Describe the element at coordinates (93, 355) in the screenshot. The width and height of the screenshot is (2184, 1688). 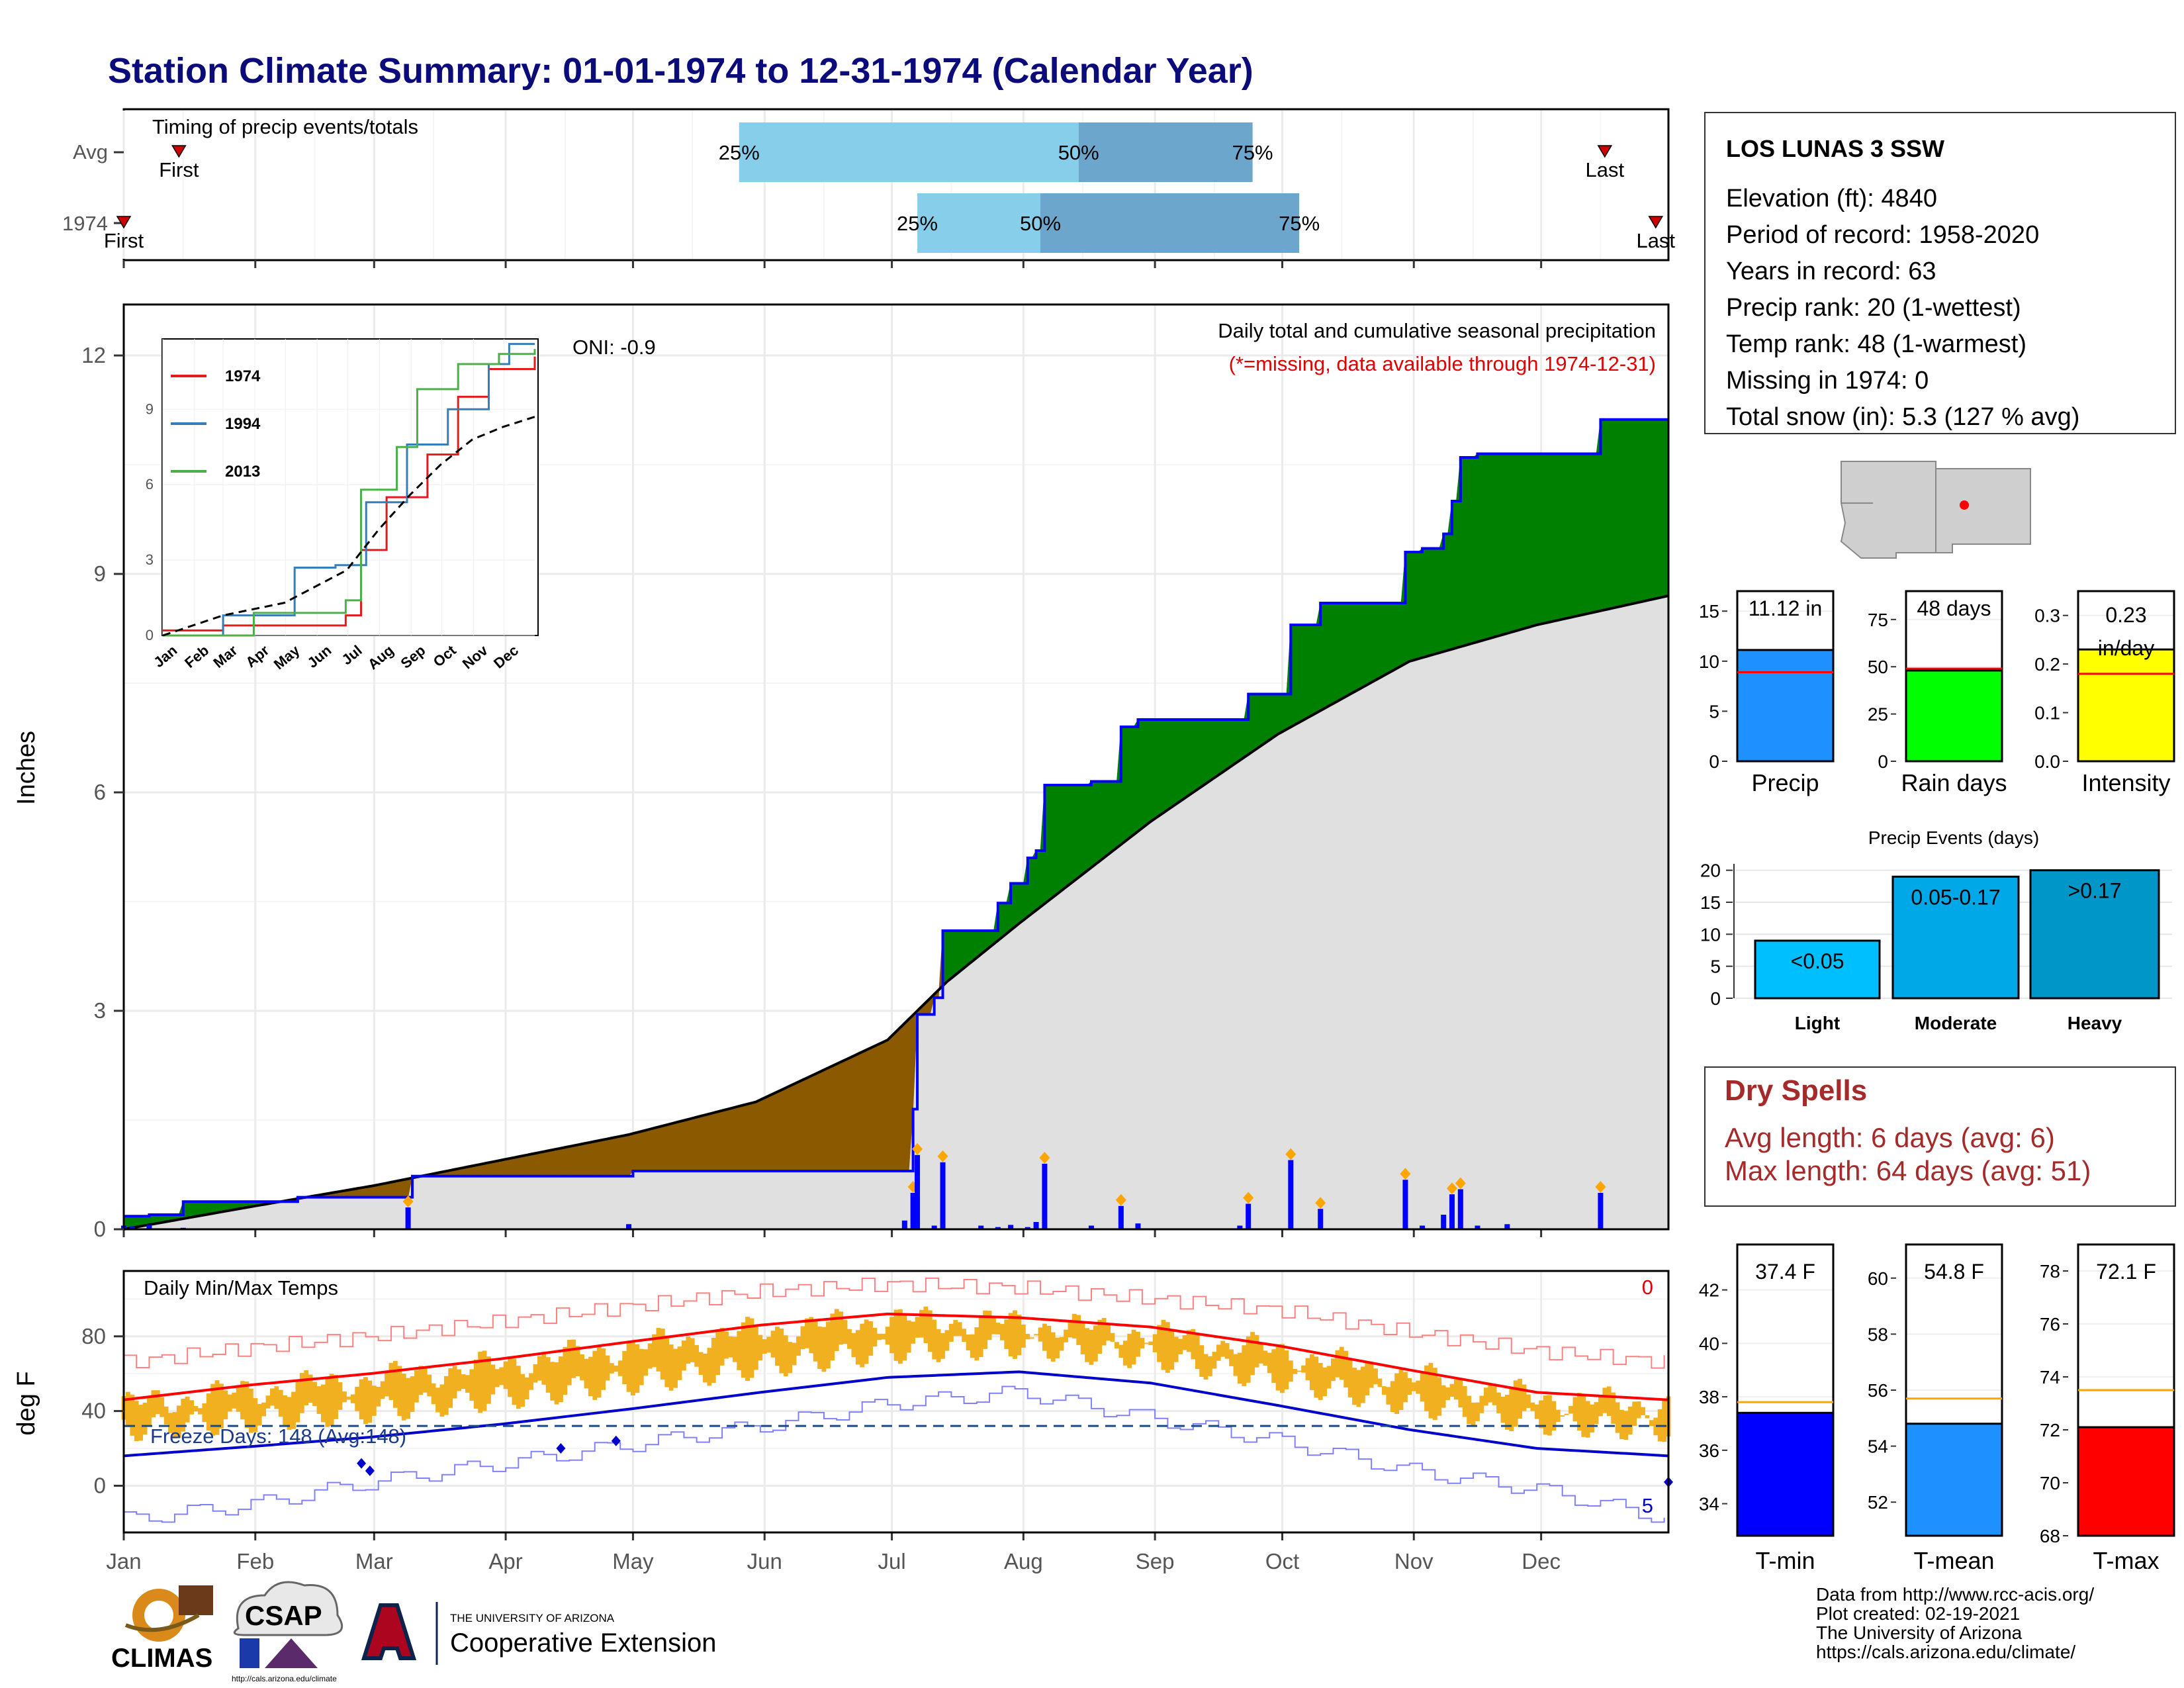
I see `y-tick-label: 12` at that location.